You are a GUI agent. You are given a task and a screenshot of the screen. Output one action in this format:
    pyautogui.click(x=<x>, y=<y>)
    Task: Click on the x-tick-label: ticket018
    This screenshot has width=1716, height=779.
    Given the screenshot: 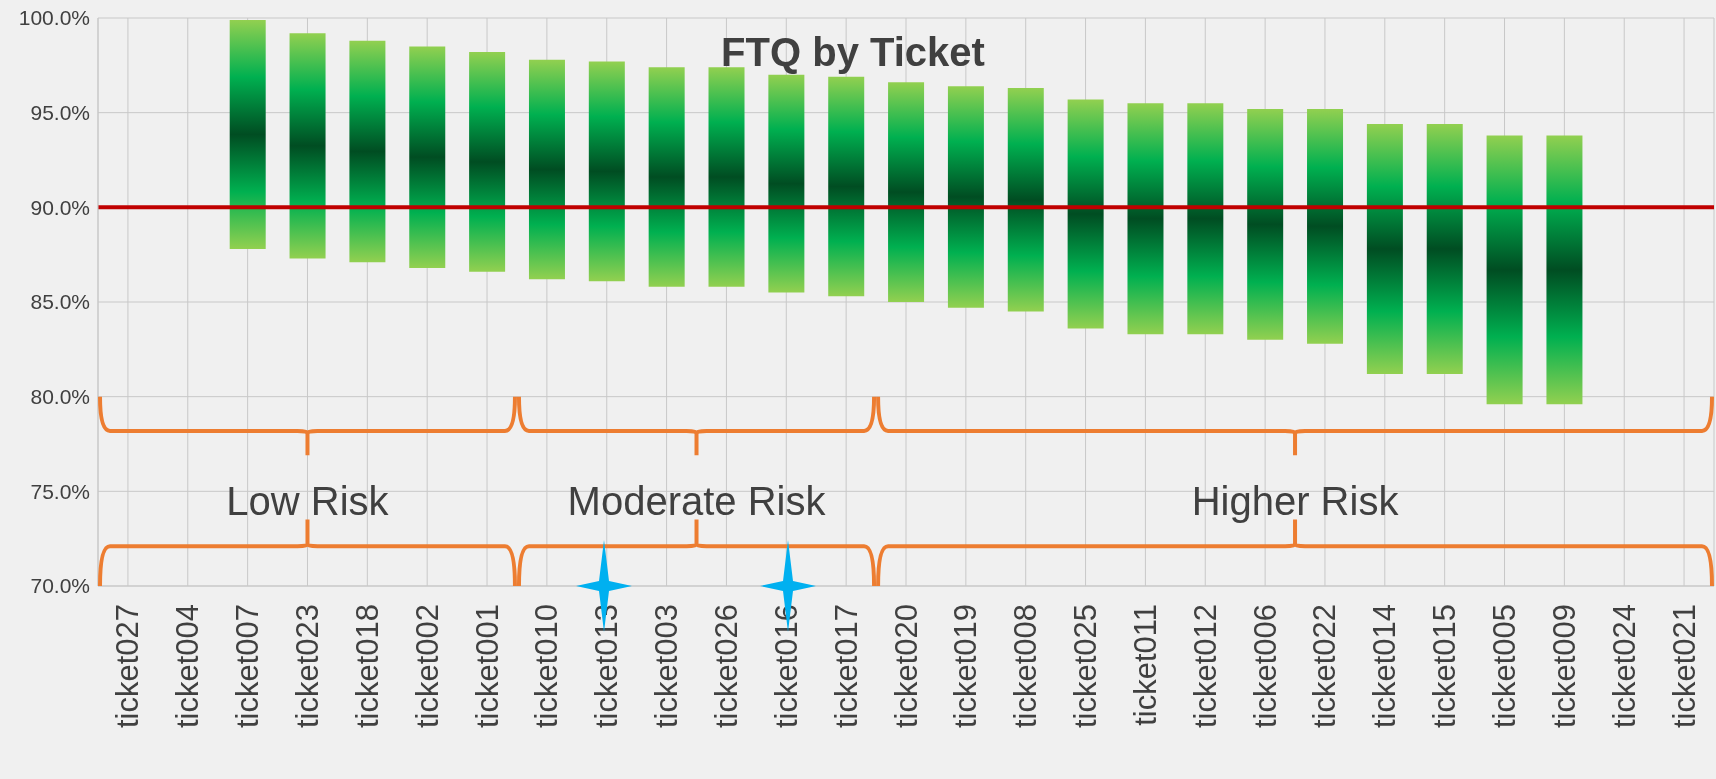 What is the action you would take?
    pyautogui.click(x=367, y=666)
    